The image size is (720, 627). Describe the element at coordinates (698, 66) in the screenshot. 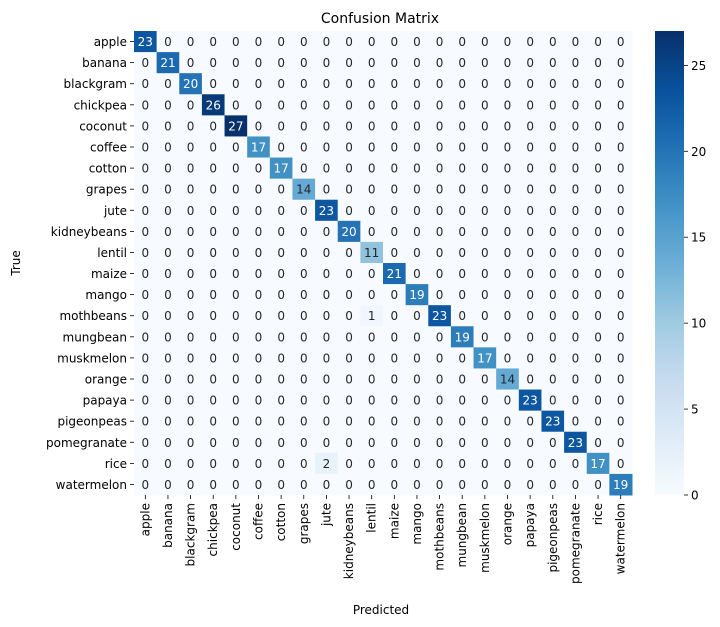

I see `colorbar-tick-label: 25` at that location.